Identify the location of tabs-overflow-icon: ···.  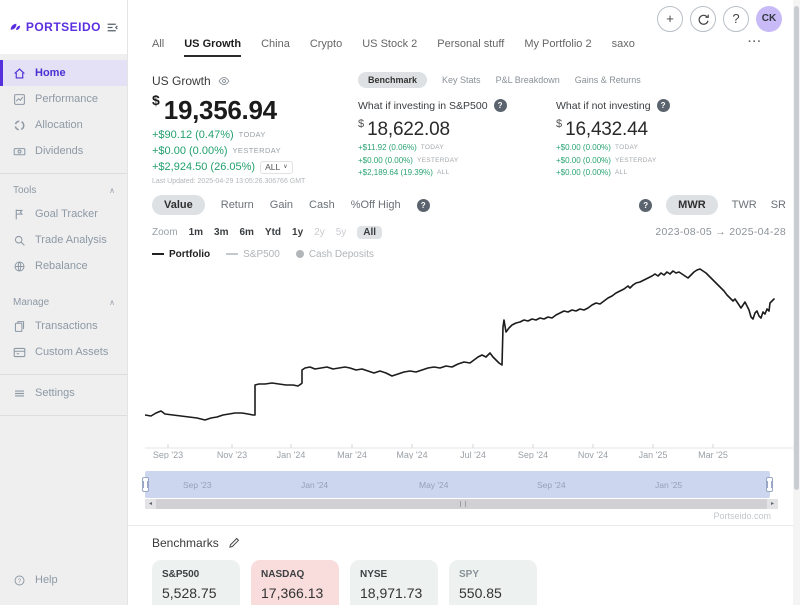
(755, 42).